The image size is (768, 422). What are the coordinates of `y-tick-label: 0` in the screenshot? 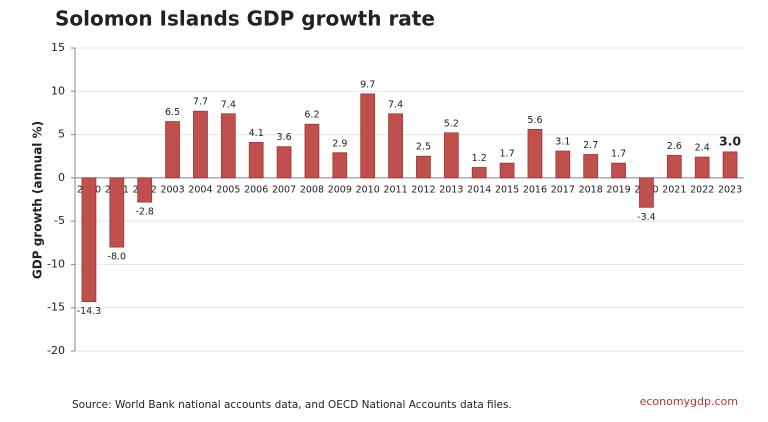 It's located at (61, 177).